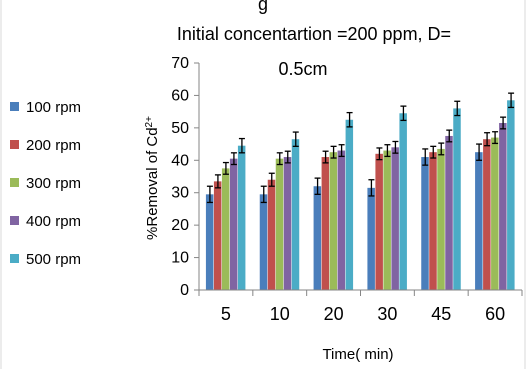 The width and height of the screenshot is (527, 369). I want to click on x-axis-ticks: 5 10 20 30 45 60, so click(360, 307).